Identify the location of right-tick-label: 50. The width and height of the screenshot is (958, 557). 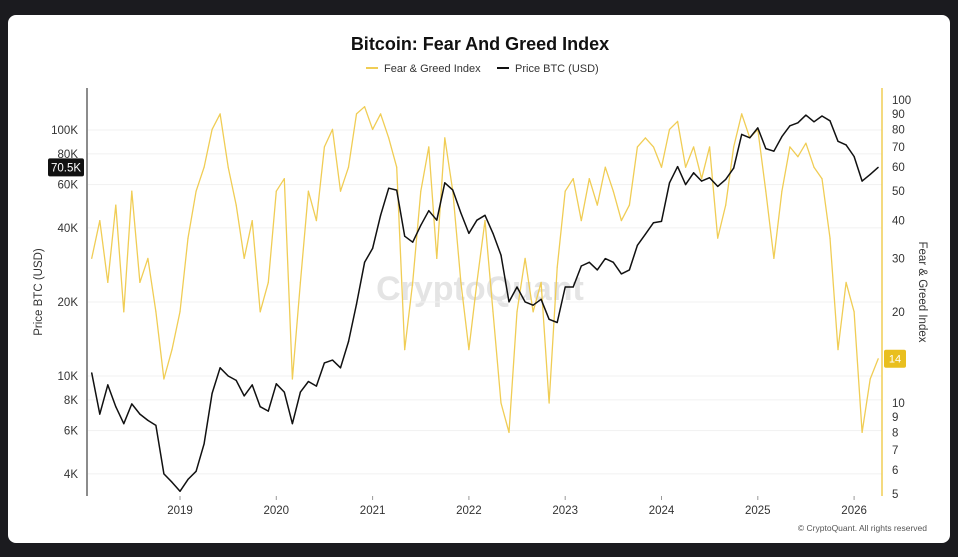
(898, 192).